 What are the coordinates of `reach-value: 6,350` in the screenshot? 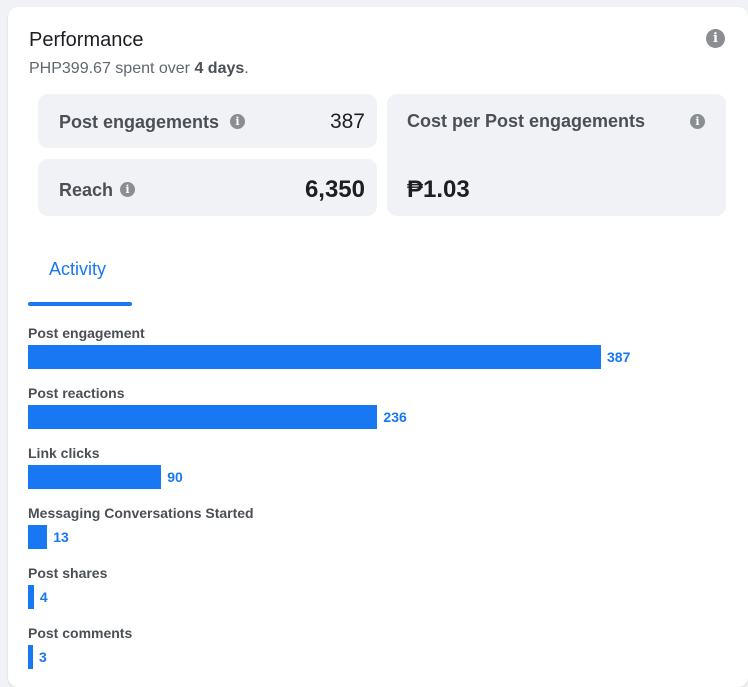 It's located at (334, 189).